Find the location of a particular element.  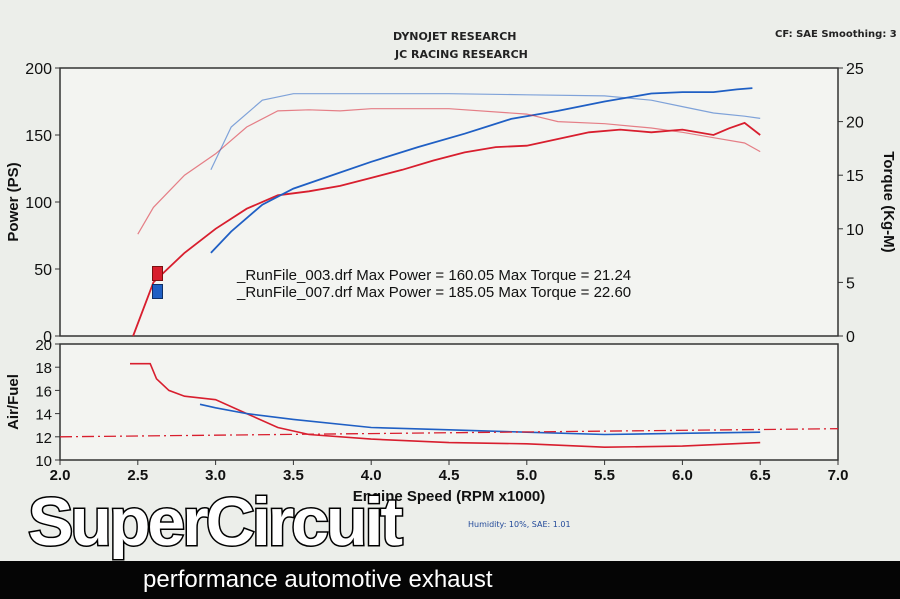

torque-tick-label: 25 is located at coordinates (855, 69).